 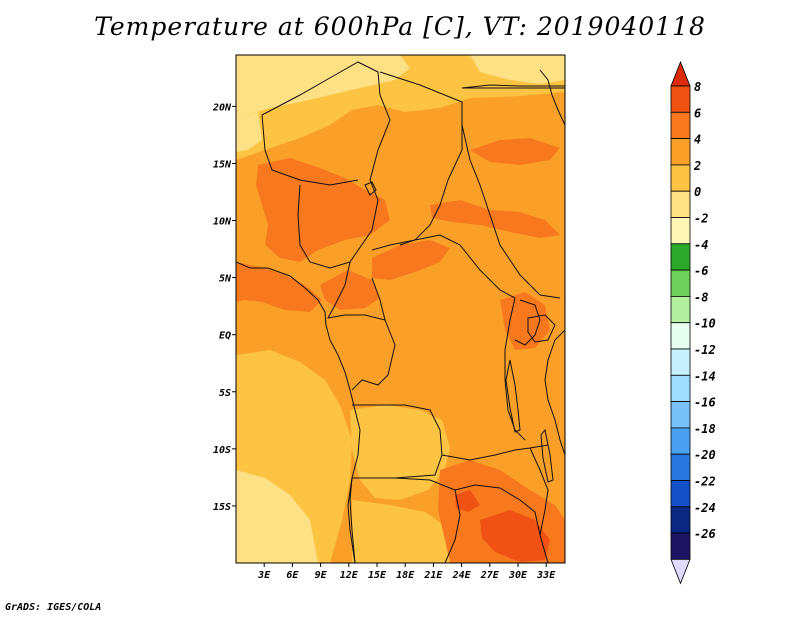 I want to click on y-tick-label: 20N, so click(x=222, y=107).